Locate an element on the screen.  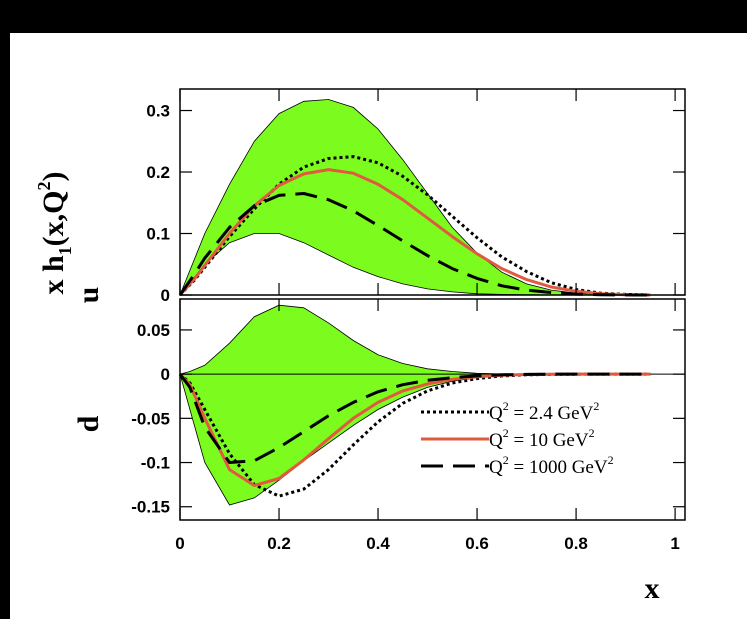
x-tick-label-5: 1 is located at coordinates (674, 543).